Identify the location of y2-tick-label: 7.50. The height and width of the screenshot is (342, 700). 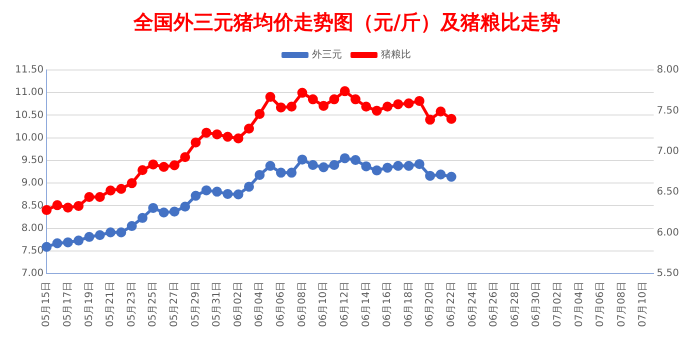
(667, 110).